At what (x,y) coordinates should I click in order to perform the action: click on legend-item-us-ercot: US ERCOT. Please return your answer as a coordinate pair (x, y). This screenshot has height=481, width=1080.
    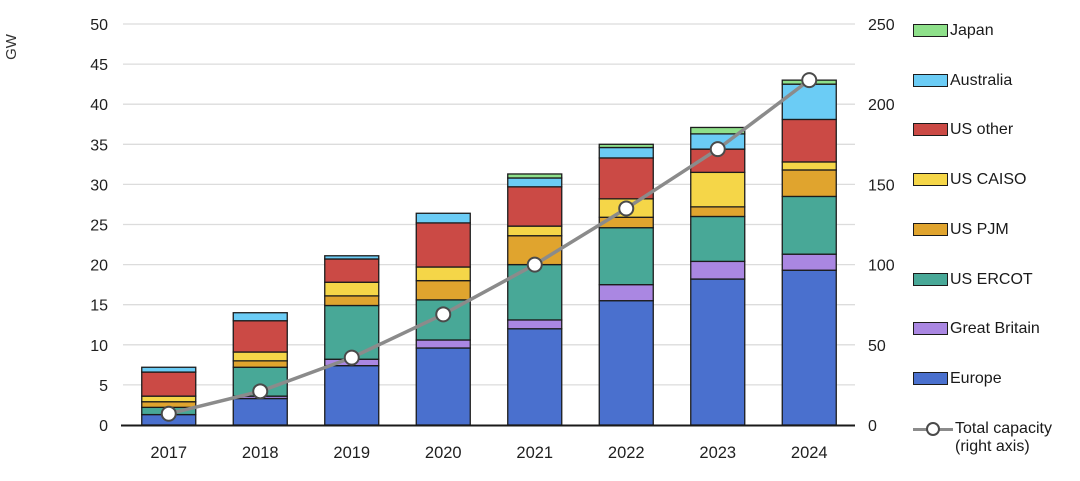
    Looking at the image, I should click on (973, 280).